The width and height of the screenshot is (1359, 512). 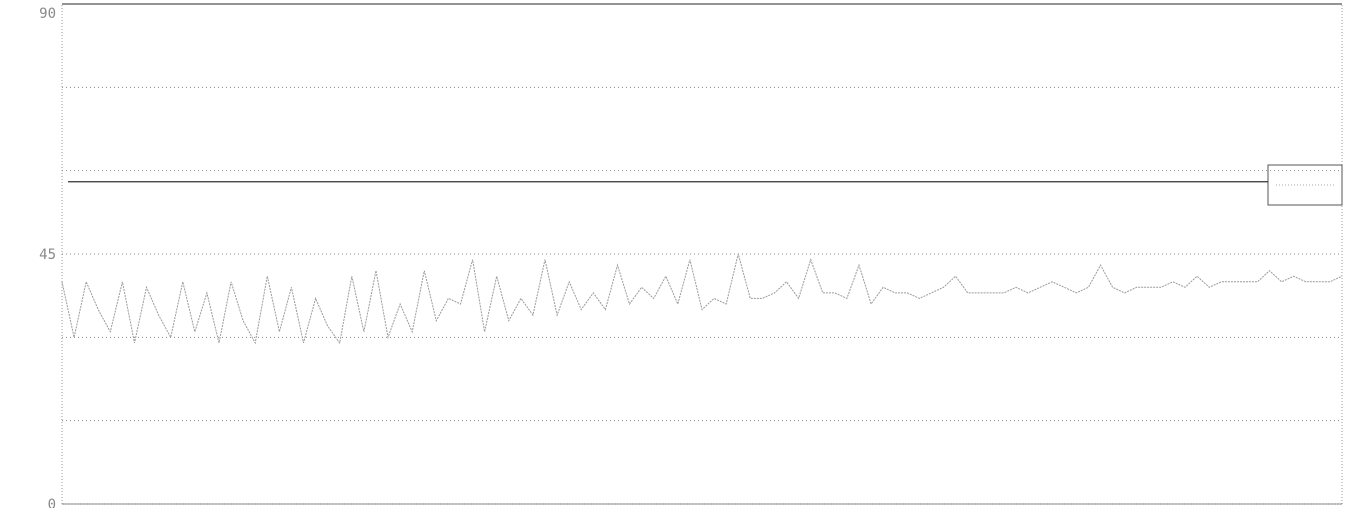 I want to click on legend-box, so click(x=1305, y=185).